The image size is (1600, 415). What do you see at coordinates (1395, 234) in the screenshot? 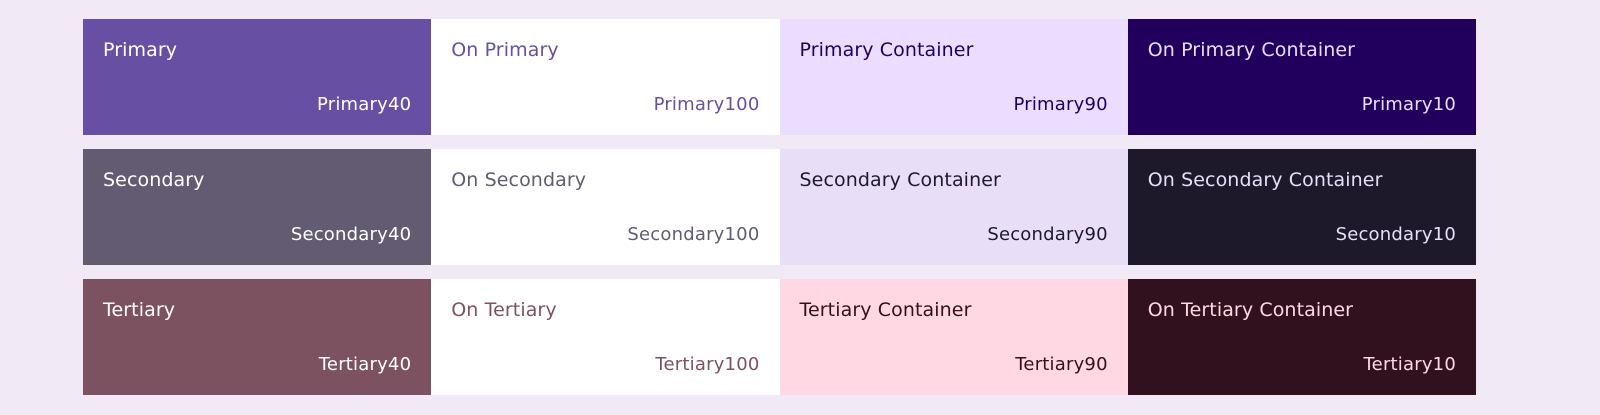
I see `swatch-tone: Secondary10` at bounding box center [1395, 234].